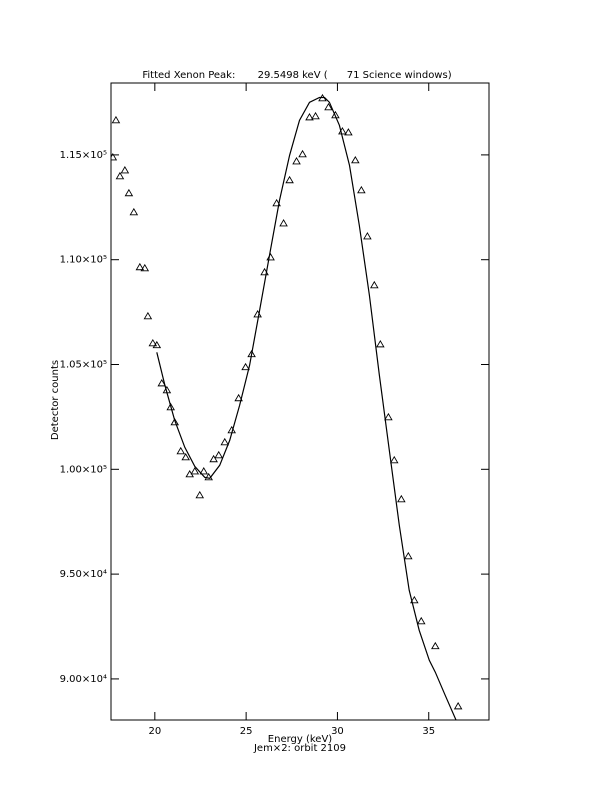 Image resolution: width=612 pixels, height=796 pixels. What do you see at coordinates (83, 365) in the screenshot?
I see `y-tick-label: 1.05×10⁵` at bounding box center [83, 365].